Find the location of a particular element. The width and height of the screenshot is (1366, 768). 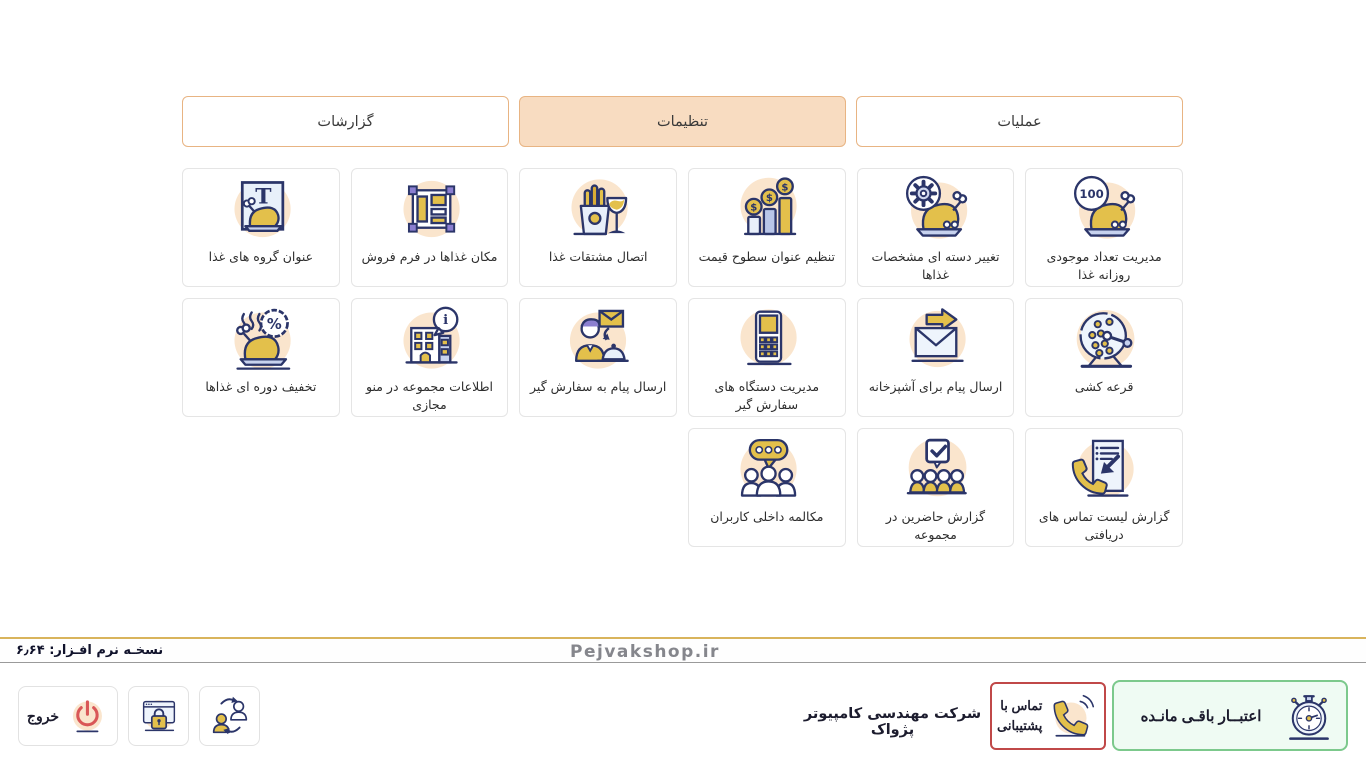

switch-user-button is located at coordinates (229, 716).